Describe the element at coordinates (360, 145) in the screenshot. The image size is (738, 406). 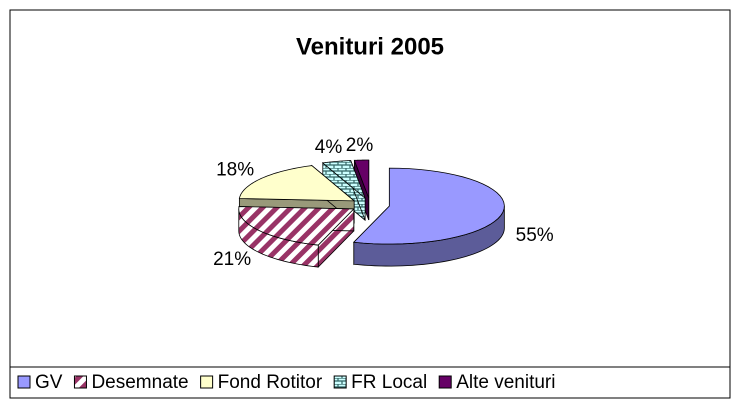
I see `data-label: 2%` at that location.